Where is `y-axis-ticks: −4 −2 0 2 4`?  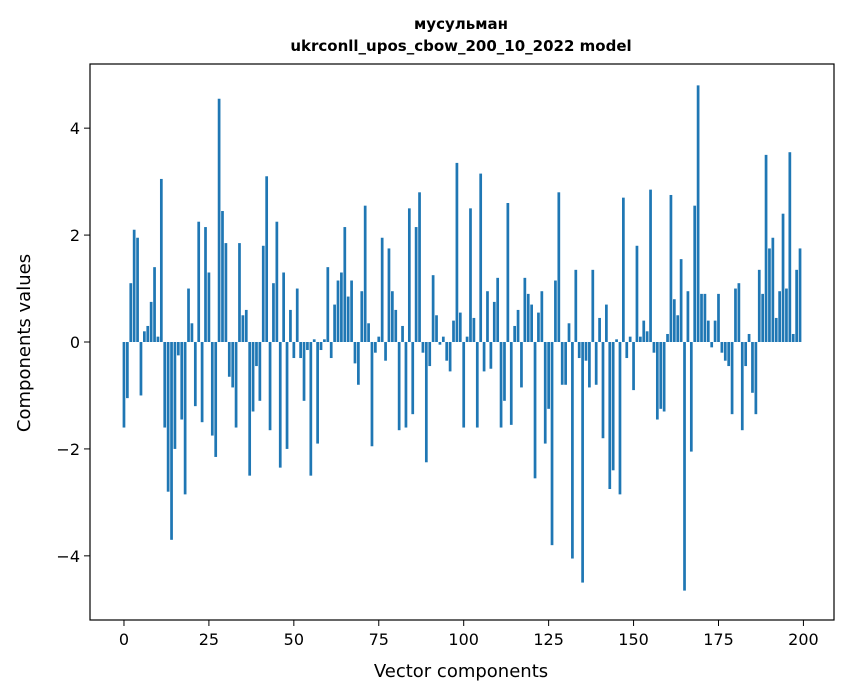 y-axis-ticks: −4 −2 0 2 4 is located at coordinates (73, 342).